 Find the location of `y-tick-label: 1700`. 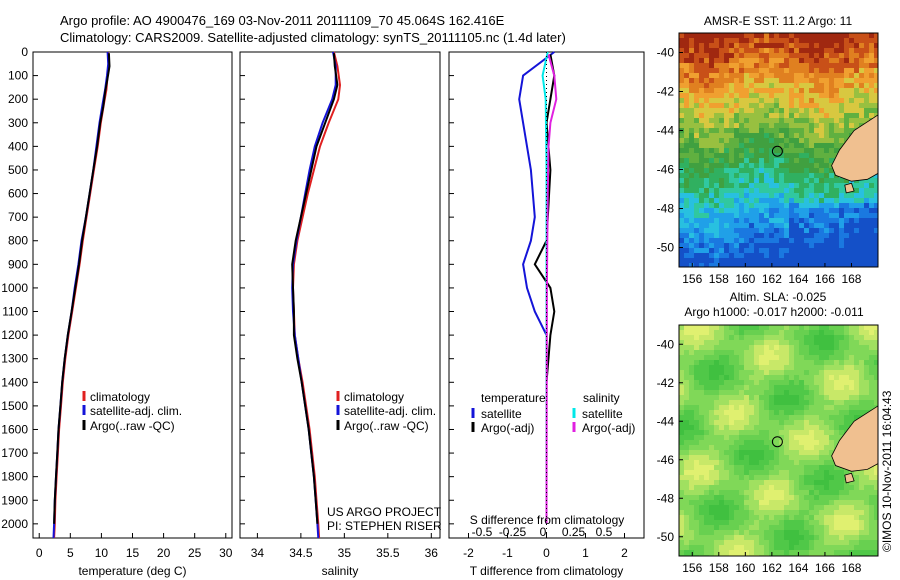

y-tick-label: 1700 is located at coordinates (14, 453).